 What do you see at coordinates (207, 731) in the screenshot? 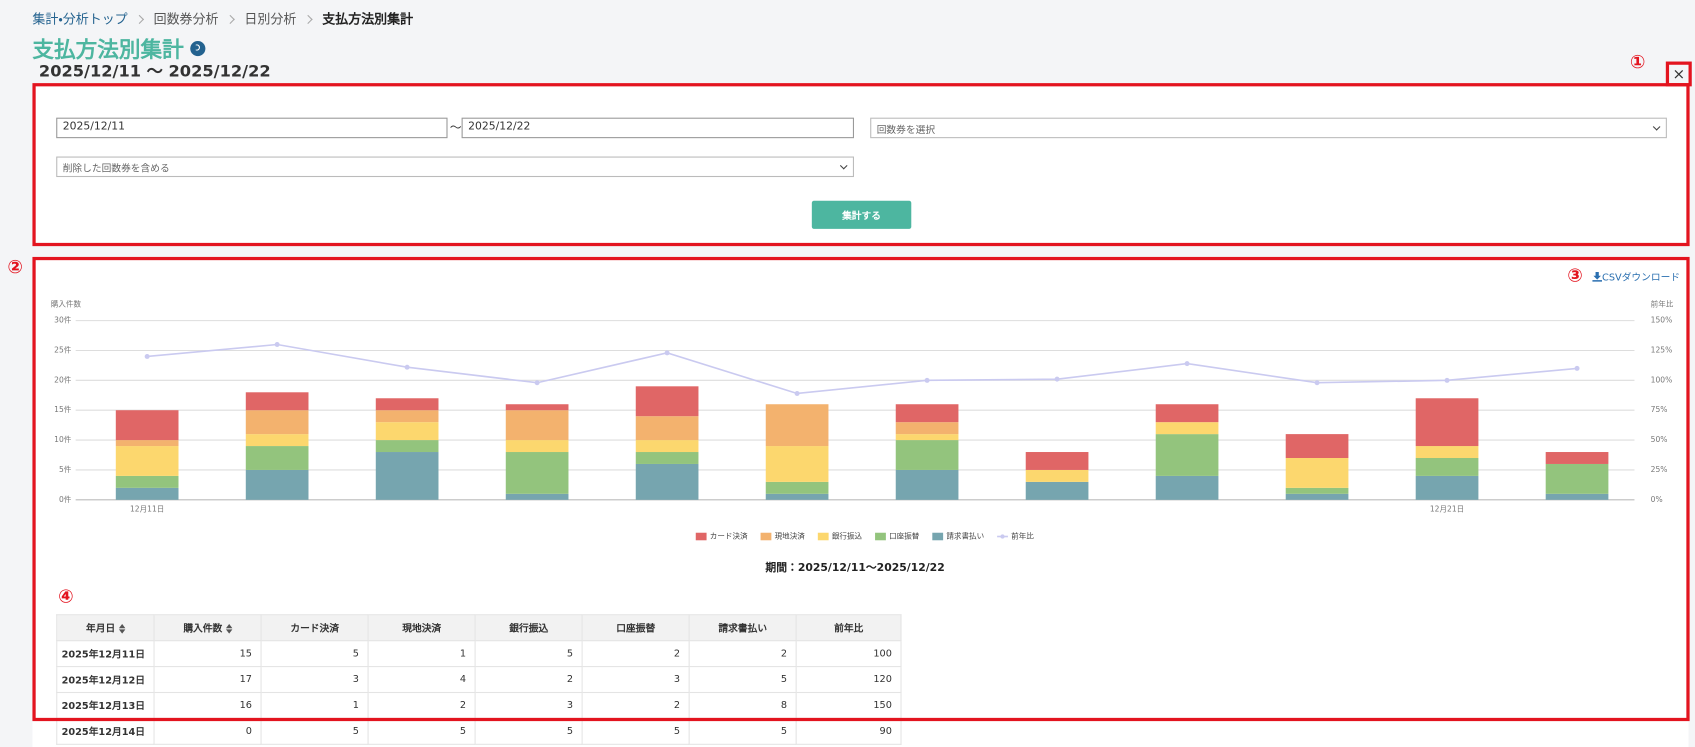
I see `table-cell: 0` at bounding box center [207, 731].